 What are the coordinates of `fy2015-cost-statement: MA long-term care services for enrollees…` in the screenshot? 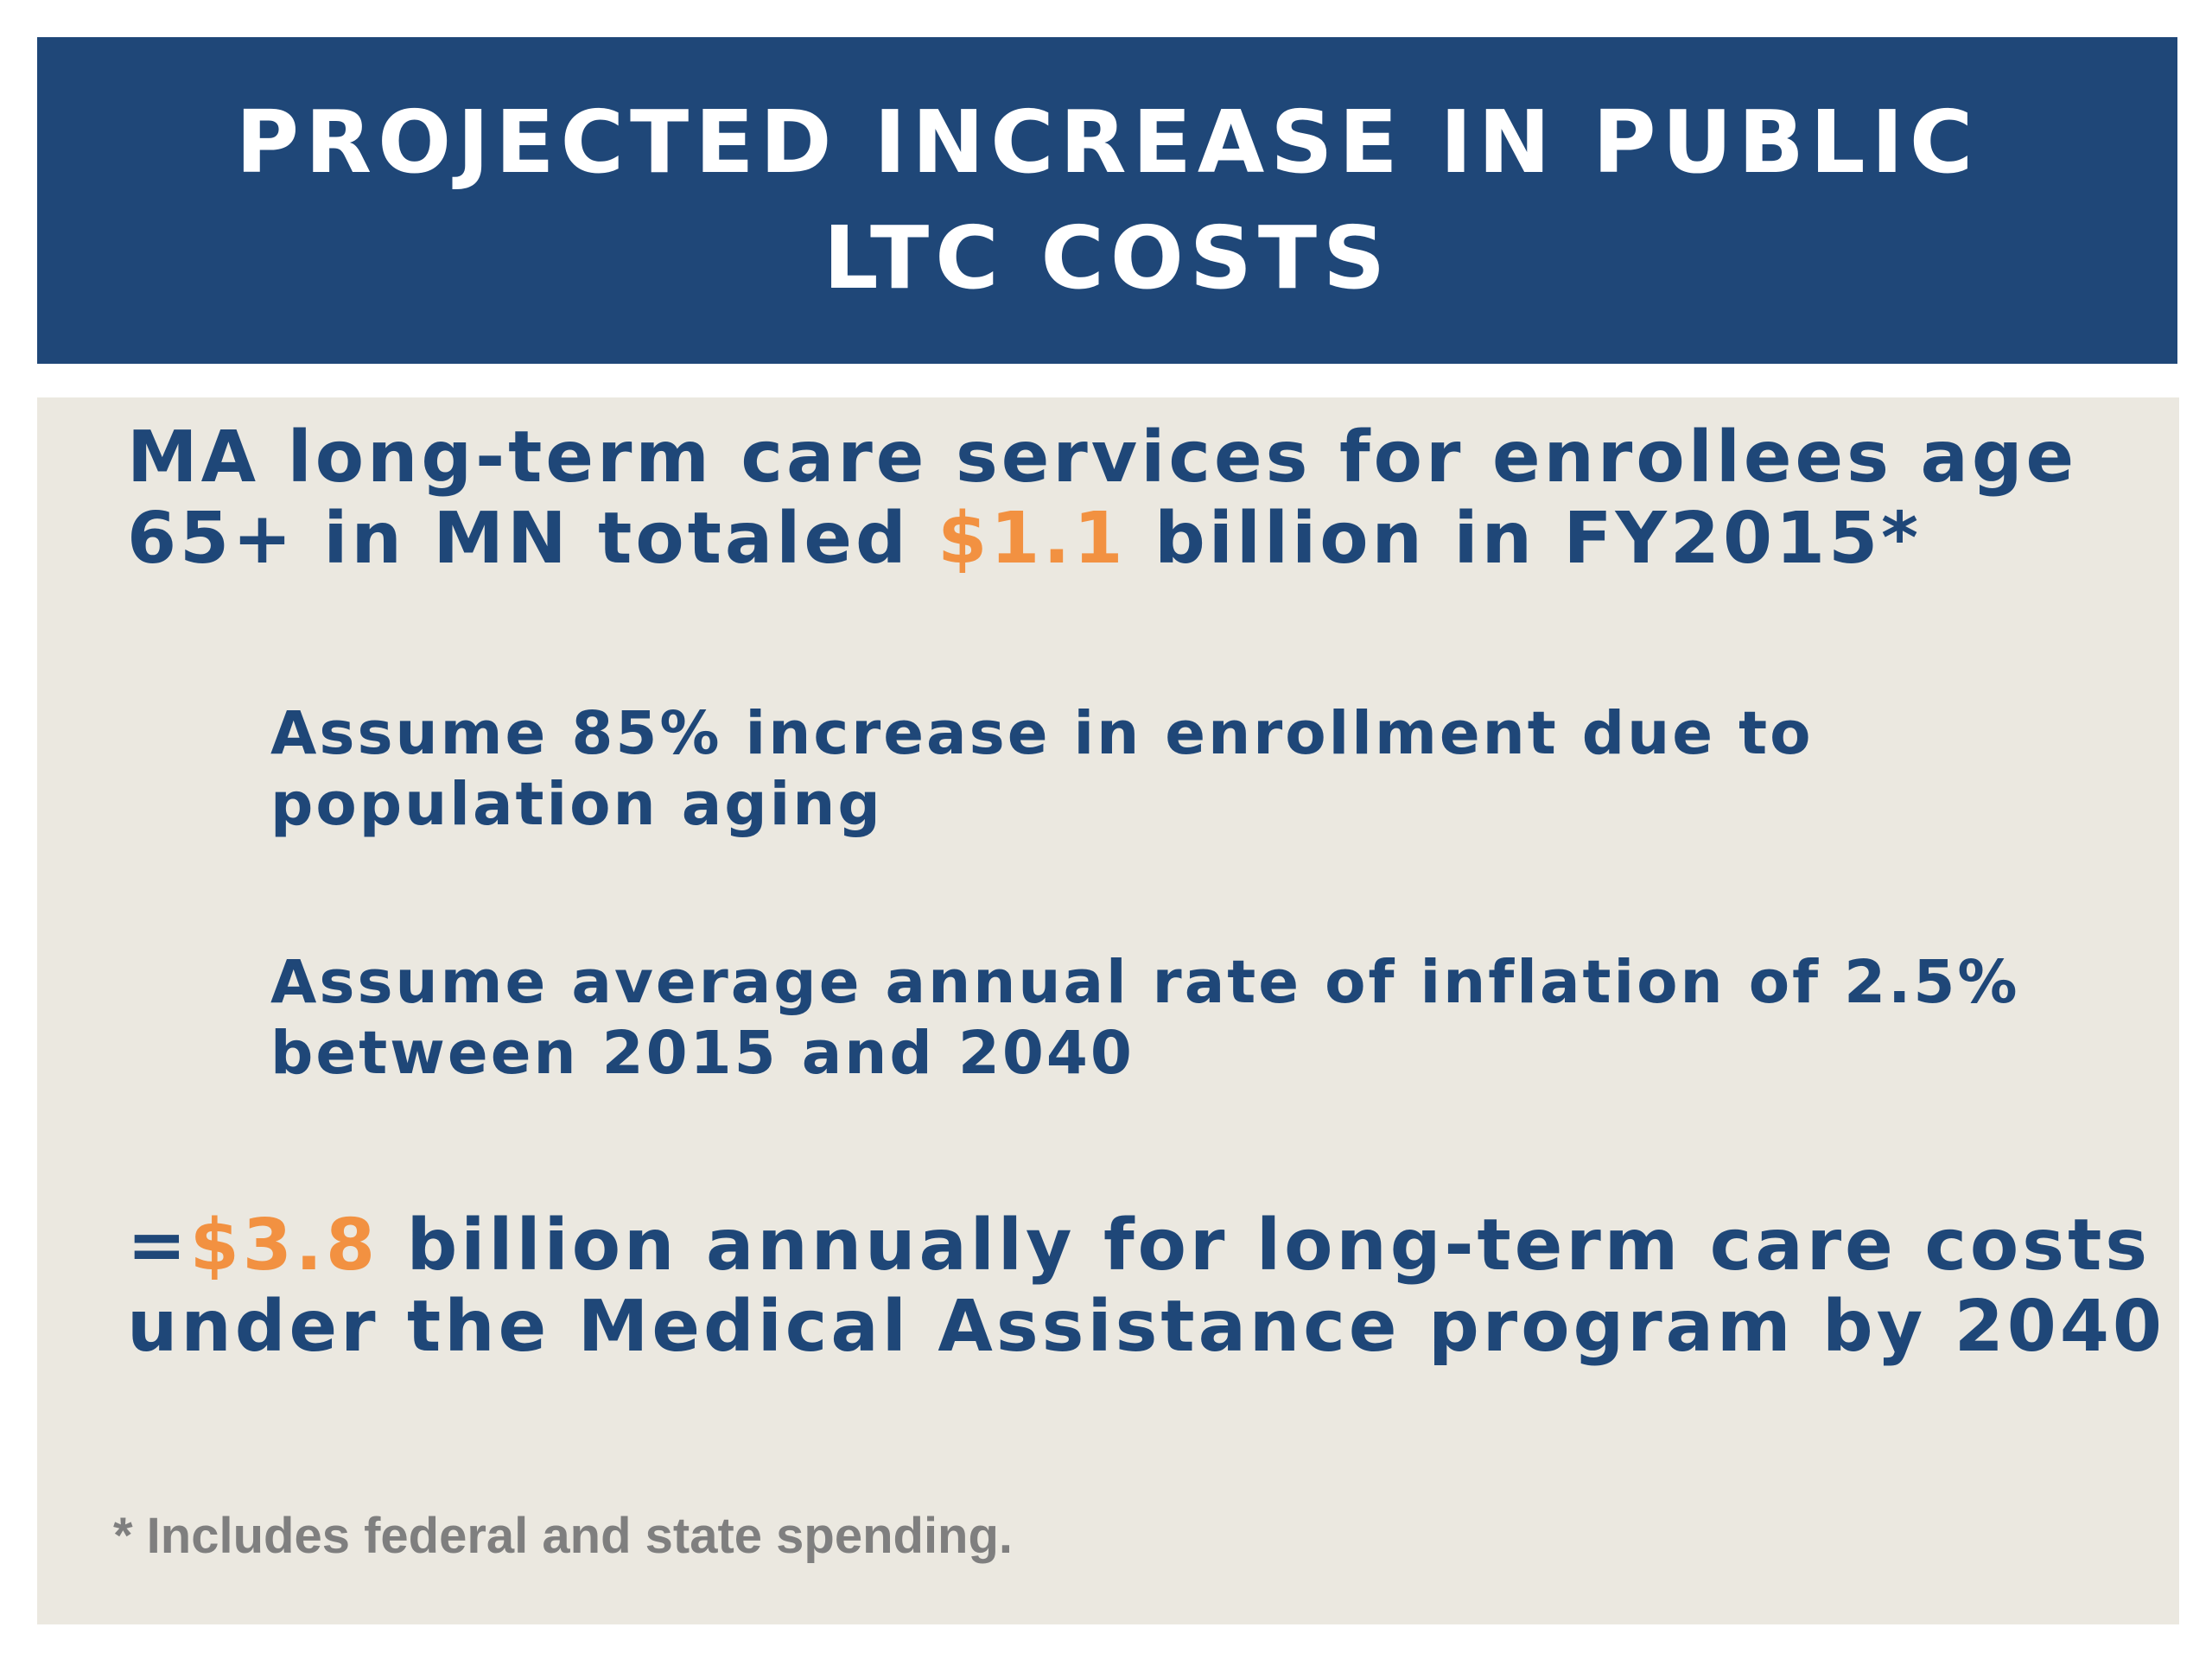 It's located at (1146, 498).